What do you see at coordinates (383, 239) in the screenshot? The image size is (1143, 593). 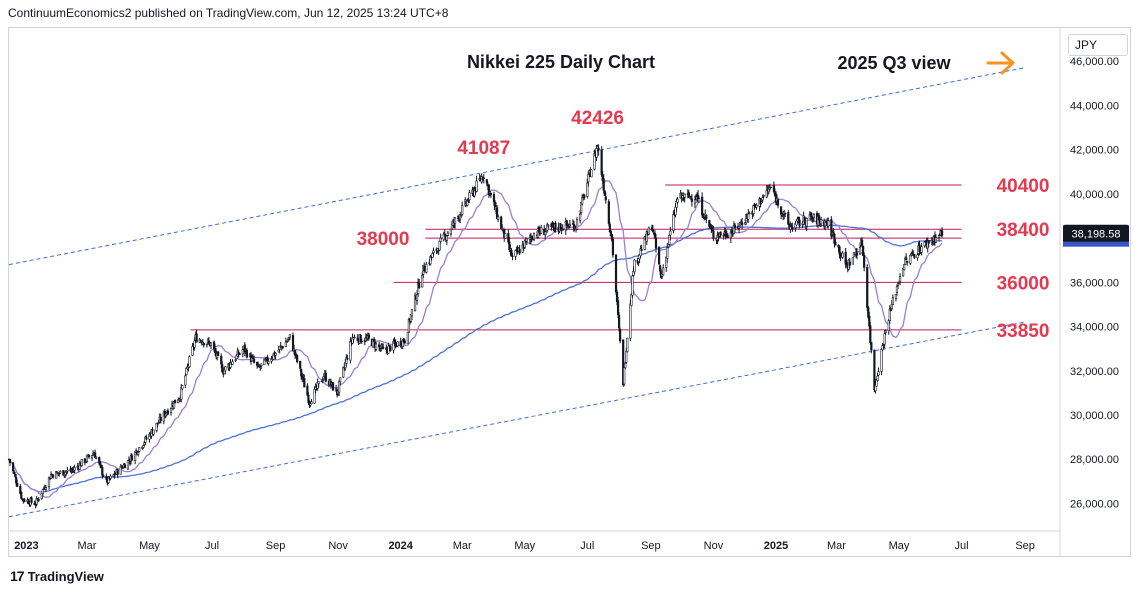 I see `level-label: 38000` at bounding box center [383, 239].